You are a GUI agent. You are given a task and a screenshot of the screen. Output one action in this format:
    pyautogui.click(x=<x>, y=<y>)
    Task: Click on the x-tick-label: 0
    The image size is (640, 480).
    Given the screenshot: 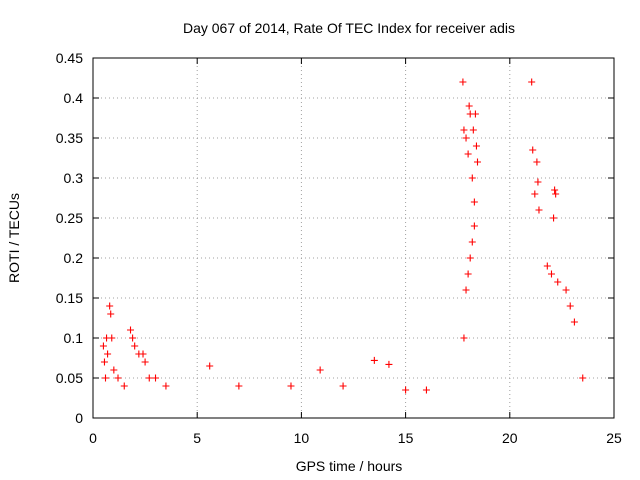 What is the action you would take?
    pyautogui.click(x=93, y=438)
    